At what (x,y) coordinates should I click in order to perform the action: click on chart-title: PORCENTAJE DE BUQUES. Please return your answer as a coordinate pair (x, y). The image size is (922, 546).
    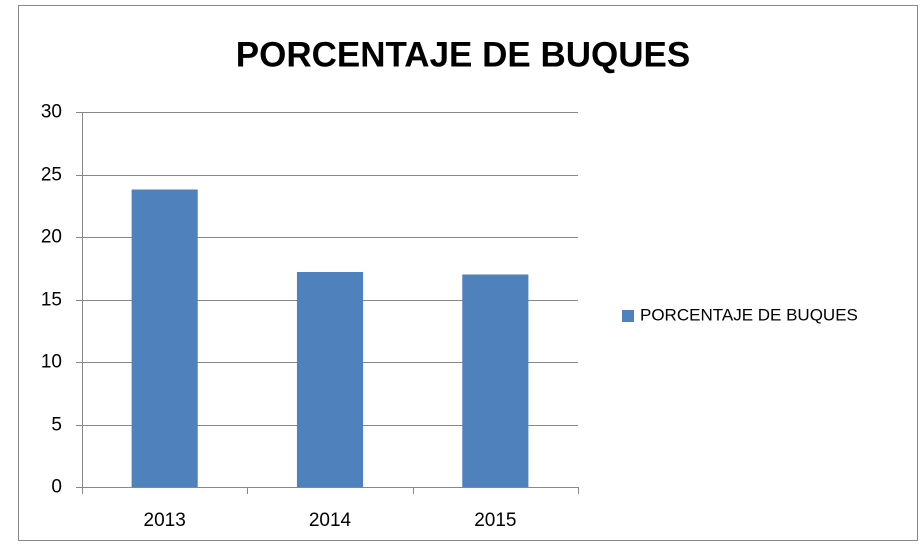
    Looking at the image, I should click on (463, 54).